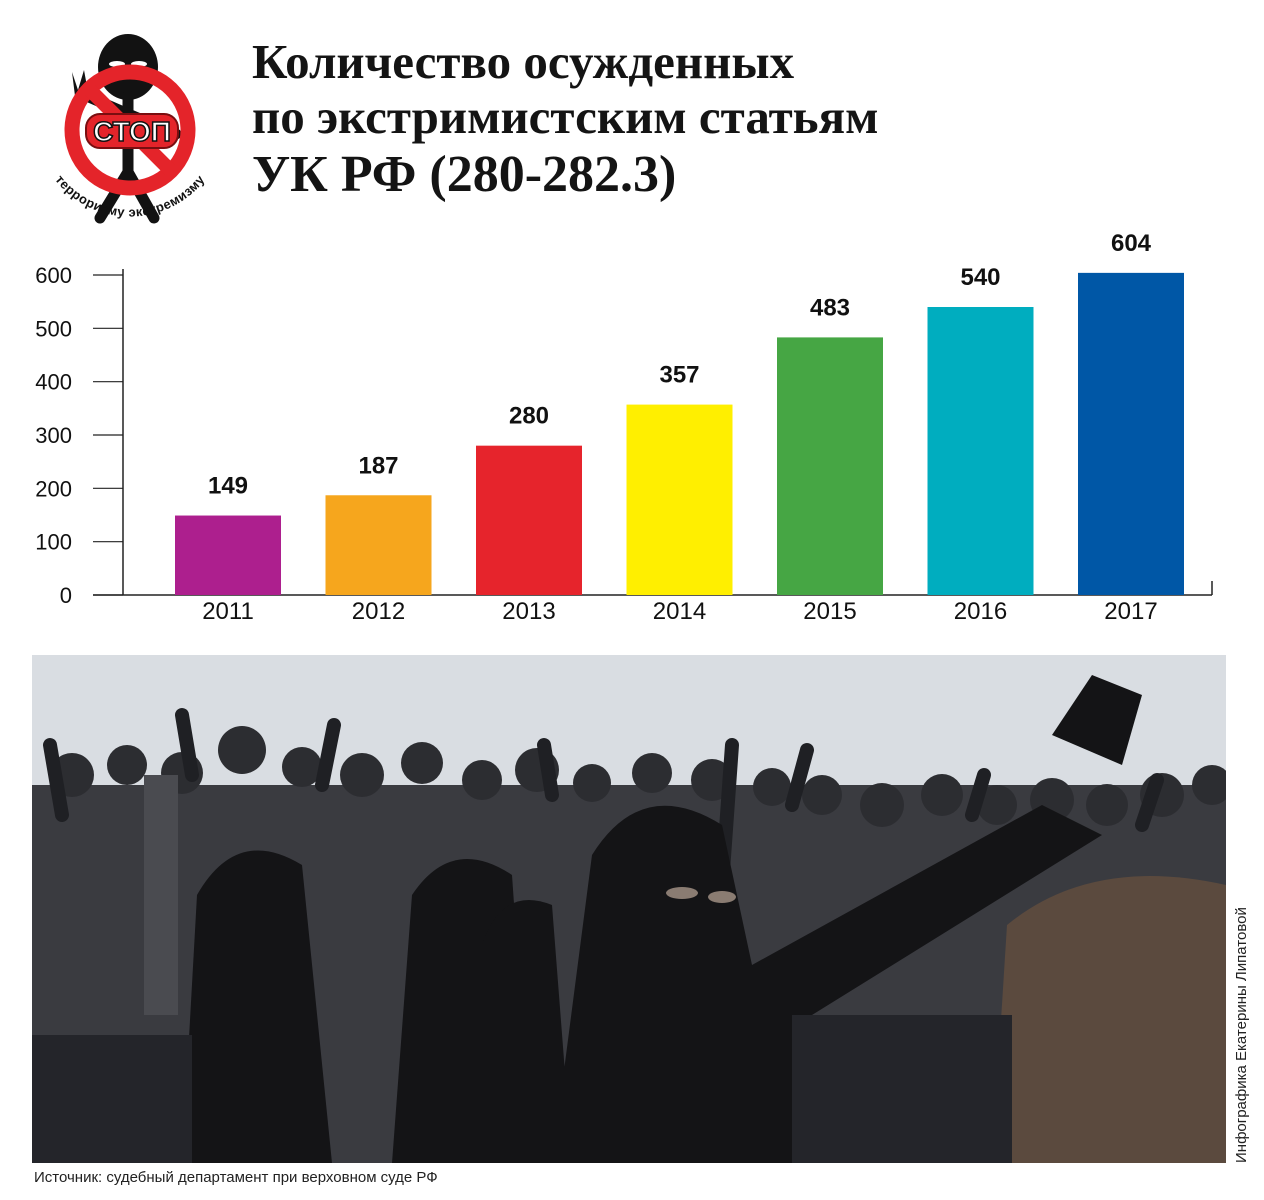 Image resolution: width=1264 pixels, height=1200 pixels. What do you see at coordinates (53, 488) in the screenshot?
I see `y-tick-label: 200` at bounding box center [53, 488].